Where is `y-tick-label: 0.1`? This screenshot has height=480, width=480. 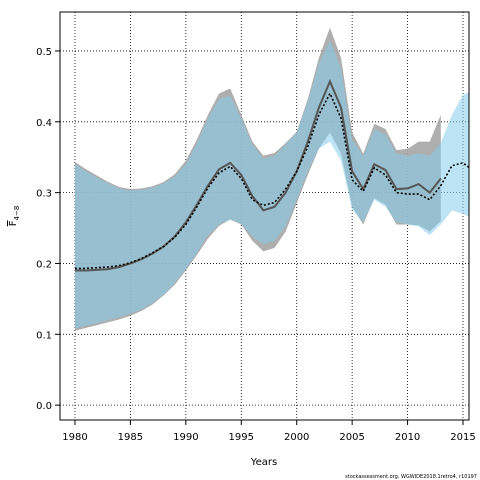 y-tick-label: 0.1 is located at coordinates (44, 335).